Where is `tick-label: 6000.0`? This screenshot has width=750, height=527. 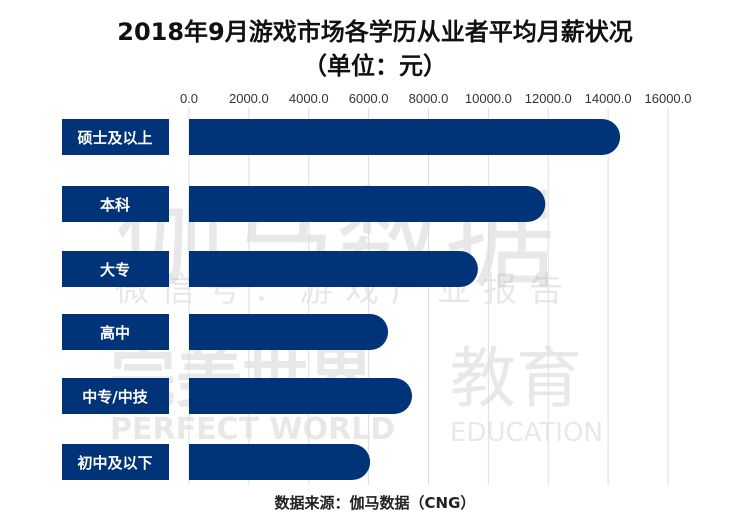
tick-label: 6000.0 is located at coordinates (369, 98).